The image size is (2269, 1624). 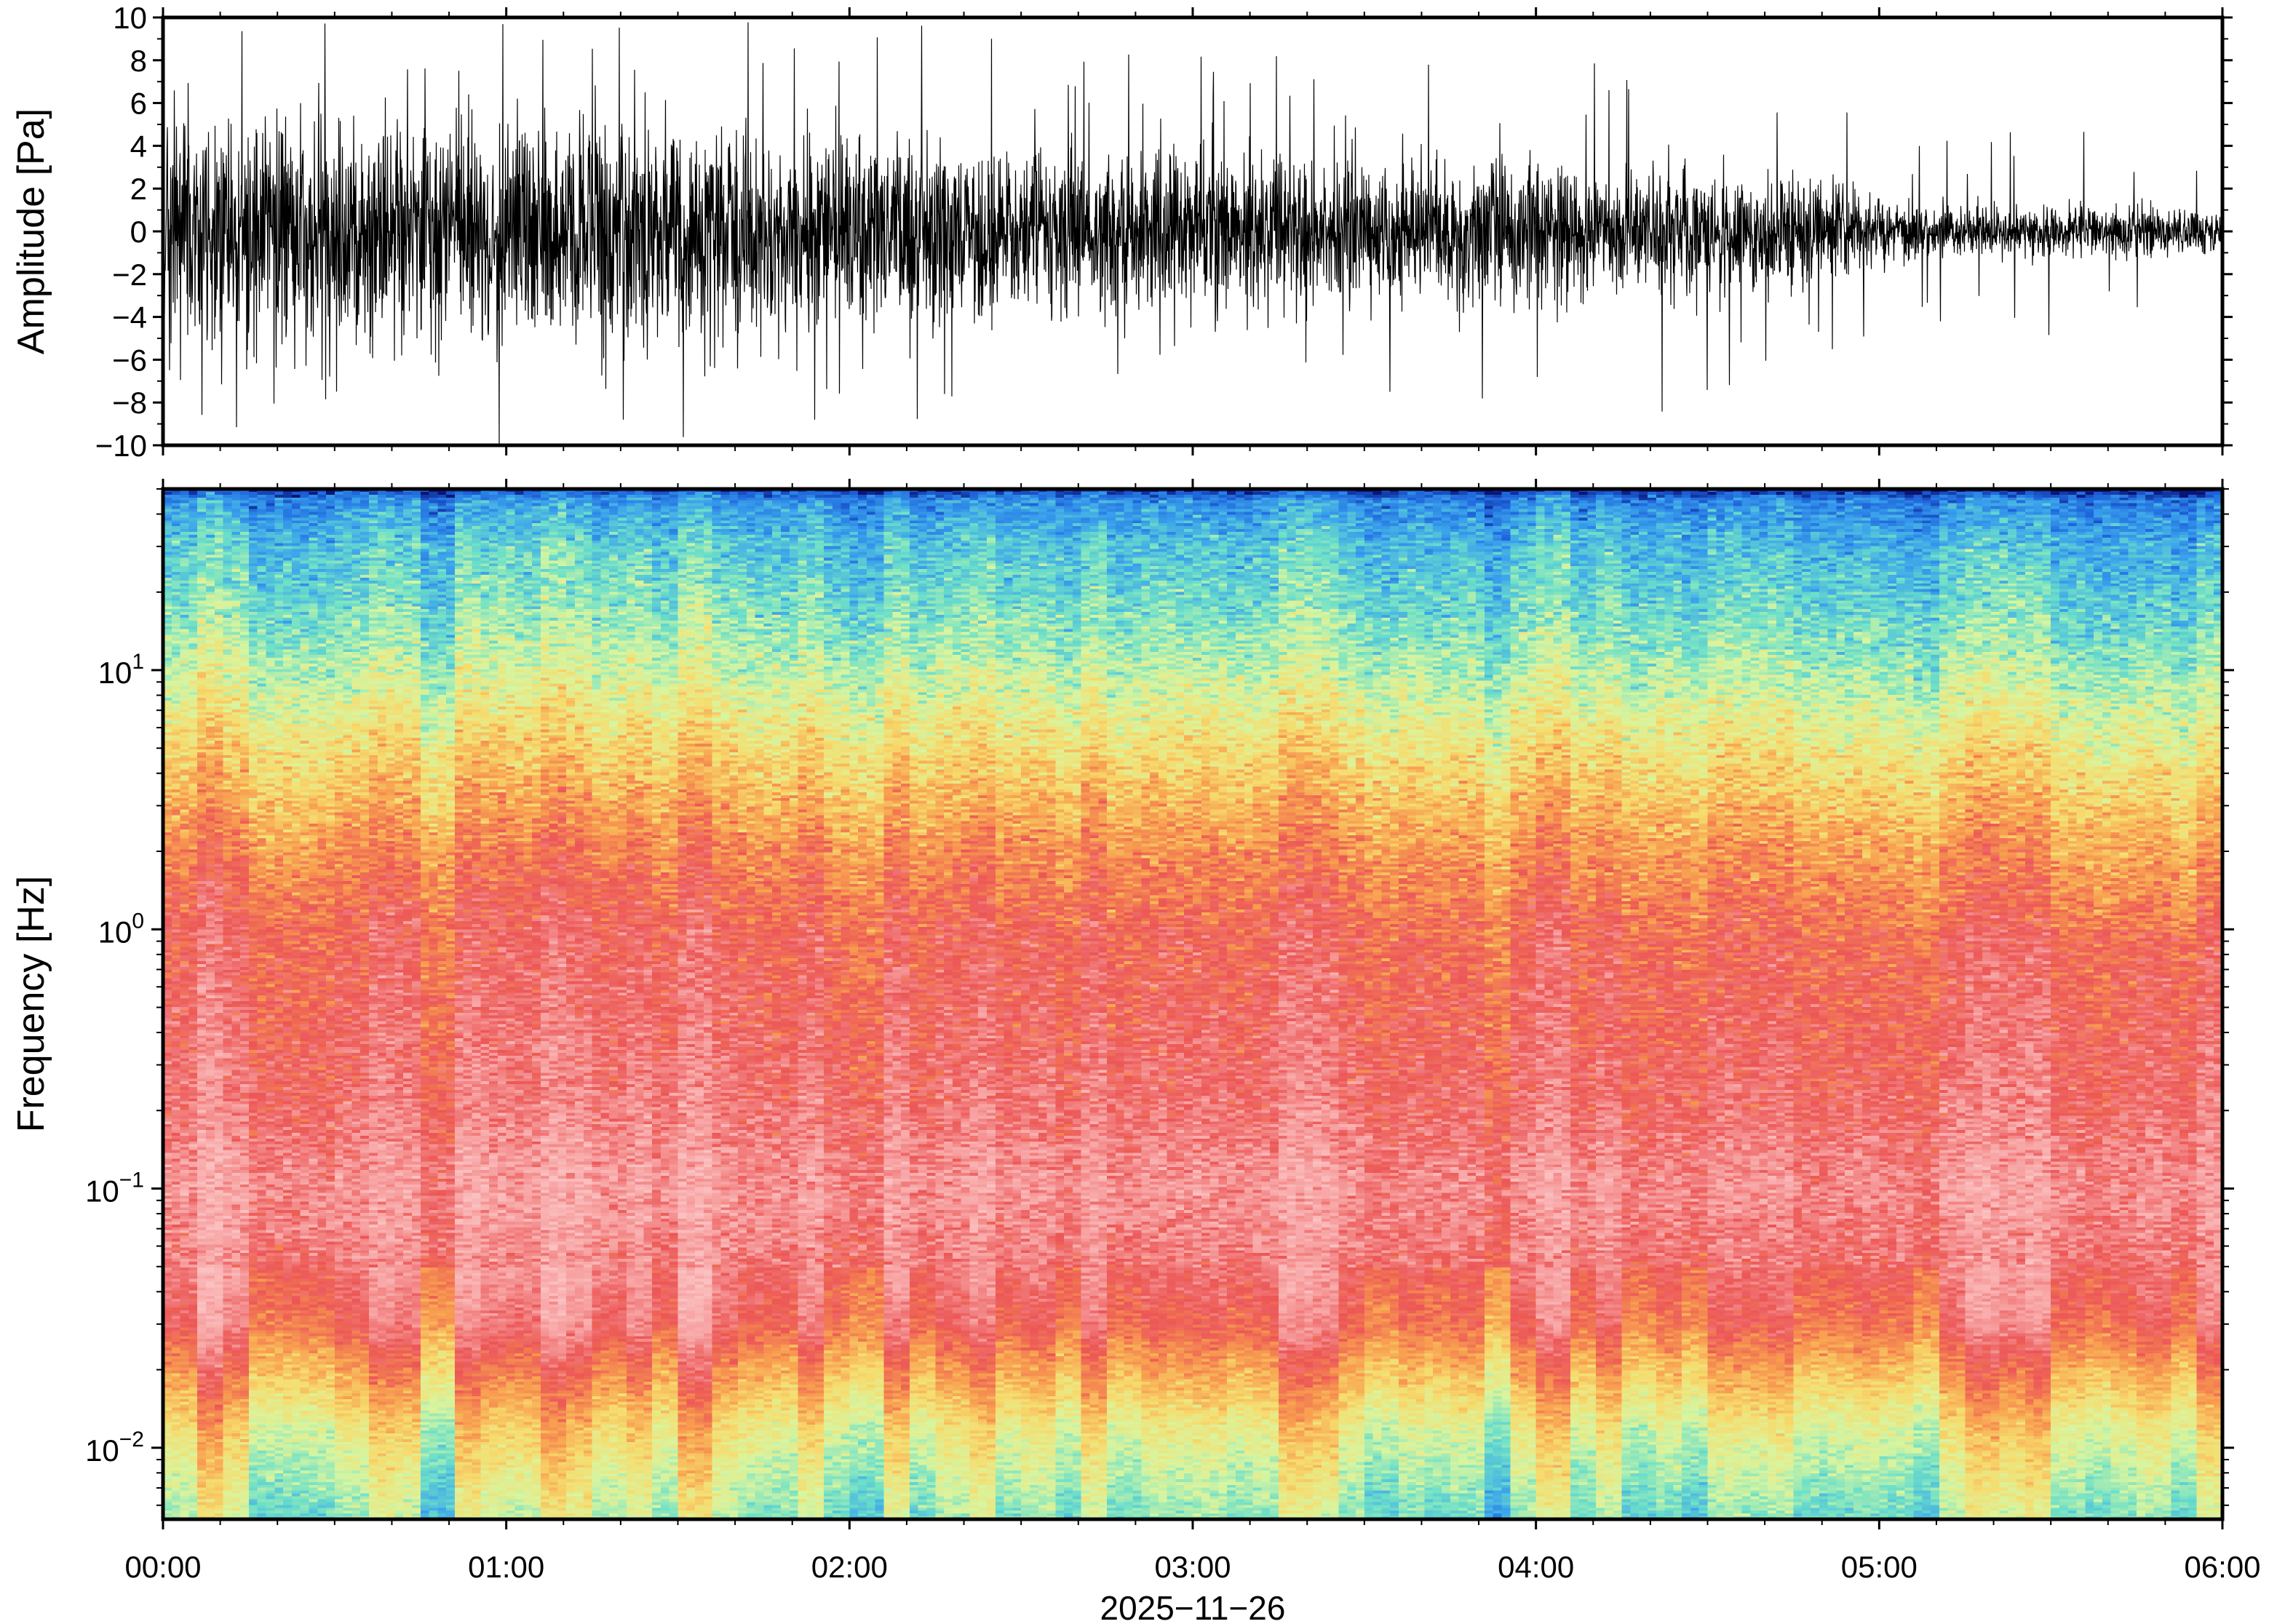 What do you see at coordinates (121, 929) in the screenshot?
I see `frequency-tick-label: 10⁰` at bounding box center [121, 929].